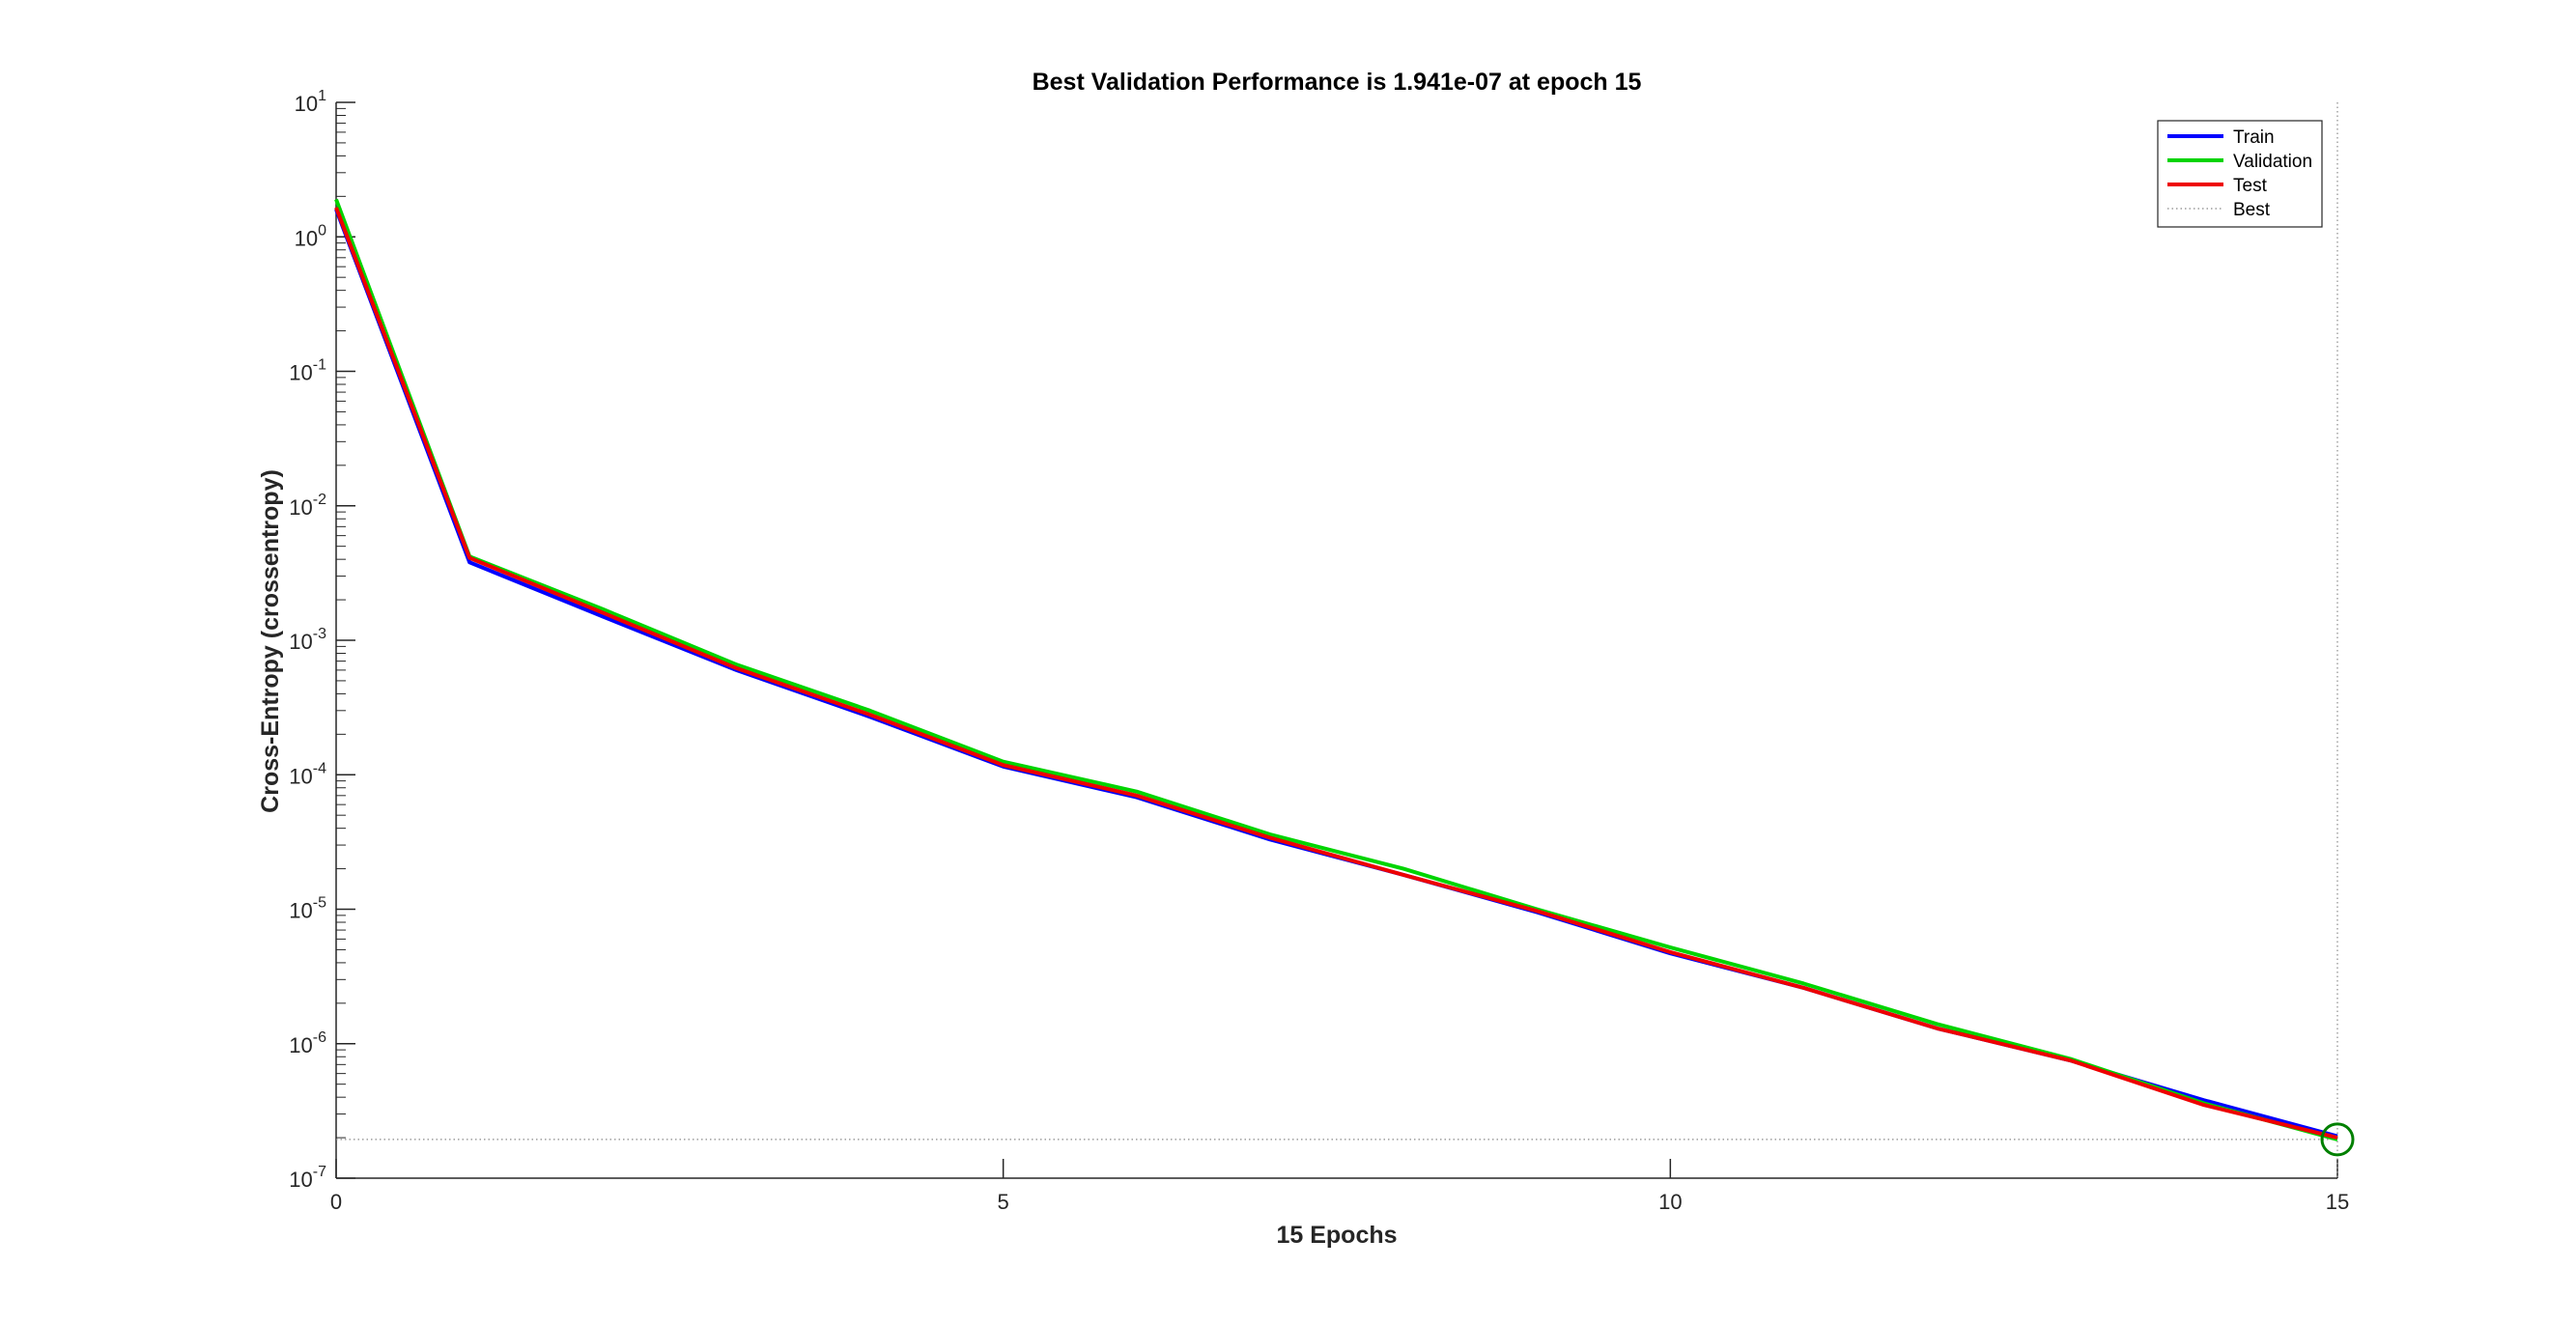 Image resolution: width=2576 pixels, height=1324 pixels. What do you see at coordinates (307, 909) in the screenshot?
I see `y-tick-label: 10⁻⁵` at bounding box center [307, 909].